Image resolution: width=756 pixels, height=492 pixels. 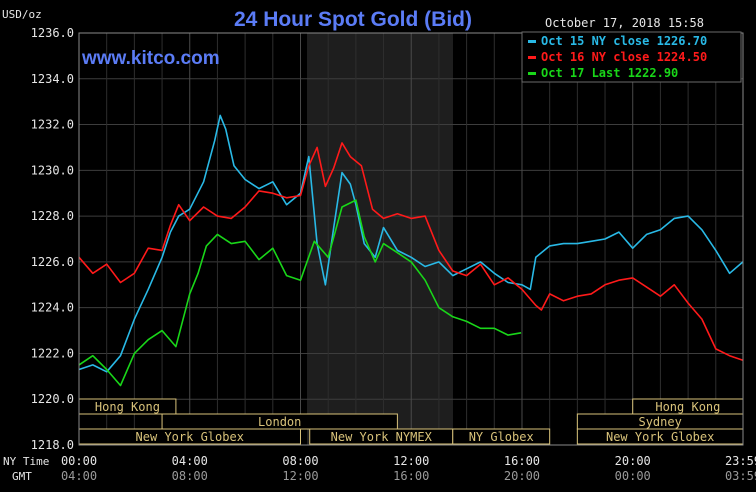 I want to click on y-tick-label: 1228.0, so click(x=52, y=216).